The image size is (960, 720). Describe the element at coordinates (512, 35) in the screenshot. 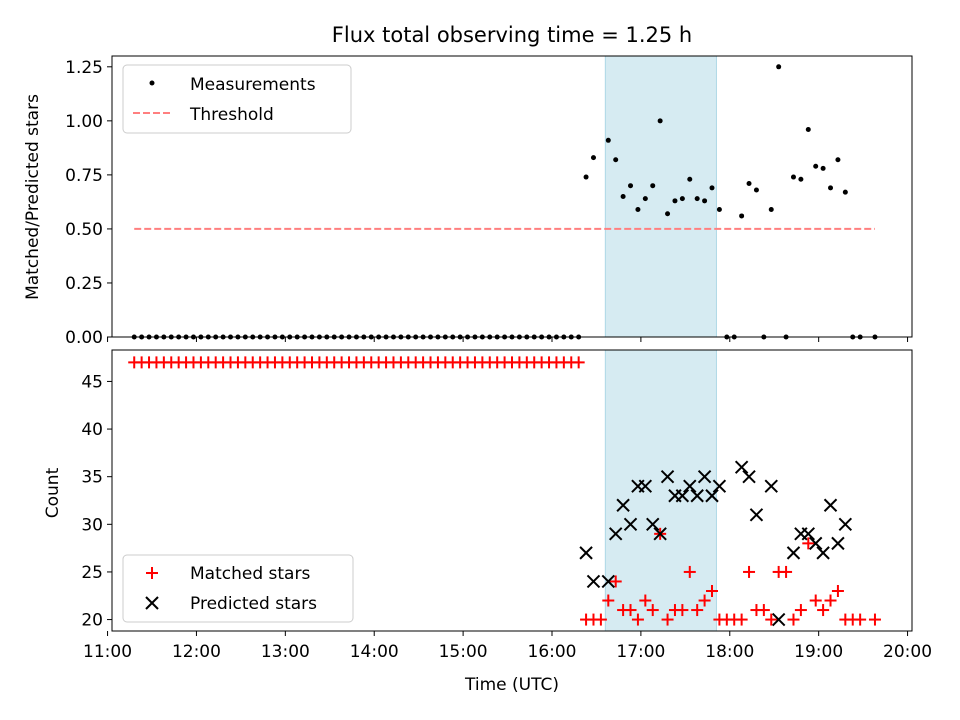

I see `top-chart-title: Flux total observing time = 1.25 h` at that location.